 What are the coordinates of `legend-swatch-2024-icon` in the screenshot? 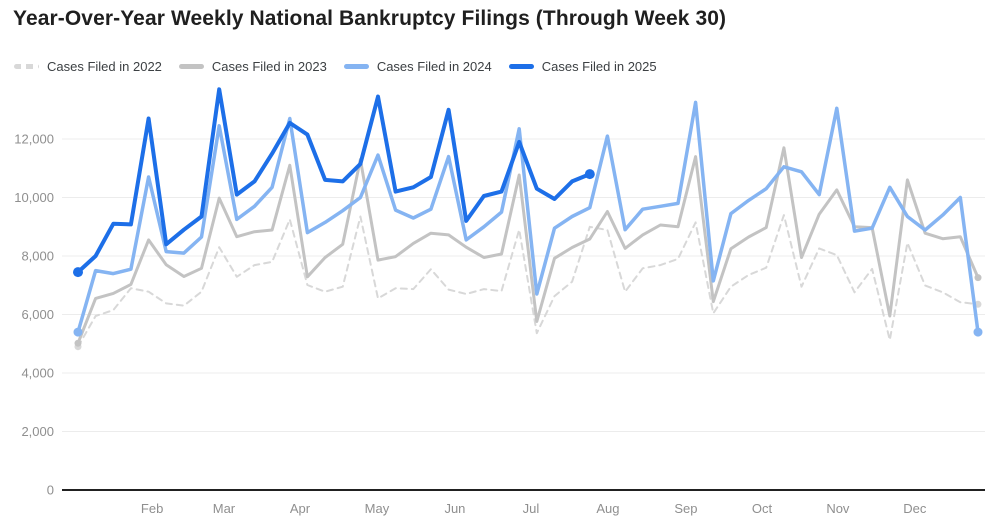 It's located at (356, 66).